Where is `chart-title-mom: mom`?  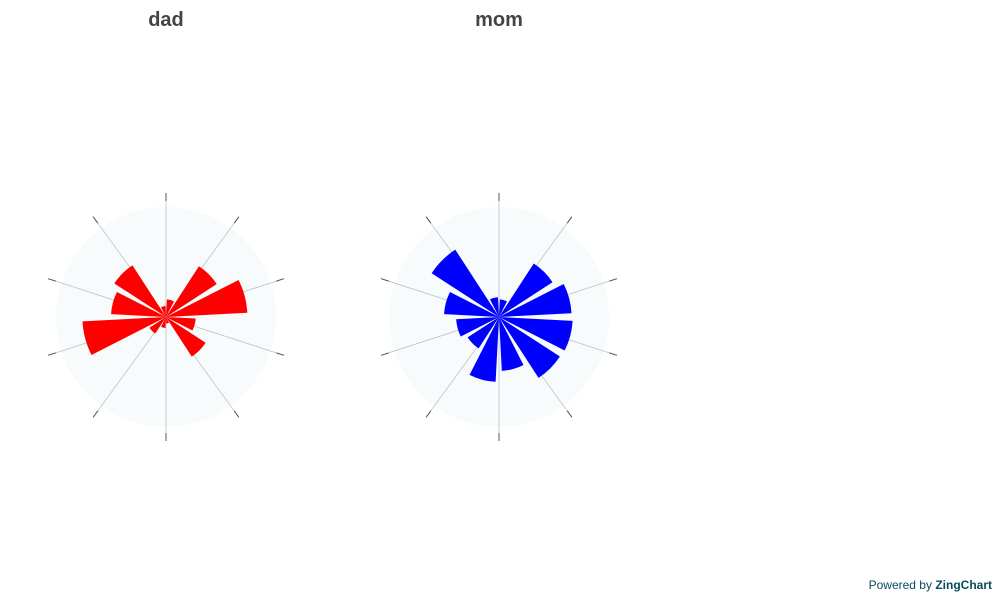 chart-title-mom: mom is located at coordinates (499, 20).